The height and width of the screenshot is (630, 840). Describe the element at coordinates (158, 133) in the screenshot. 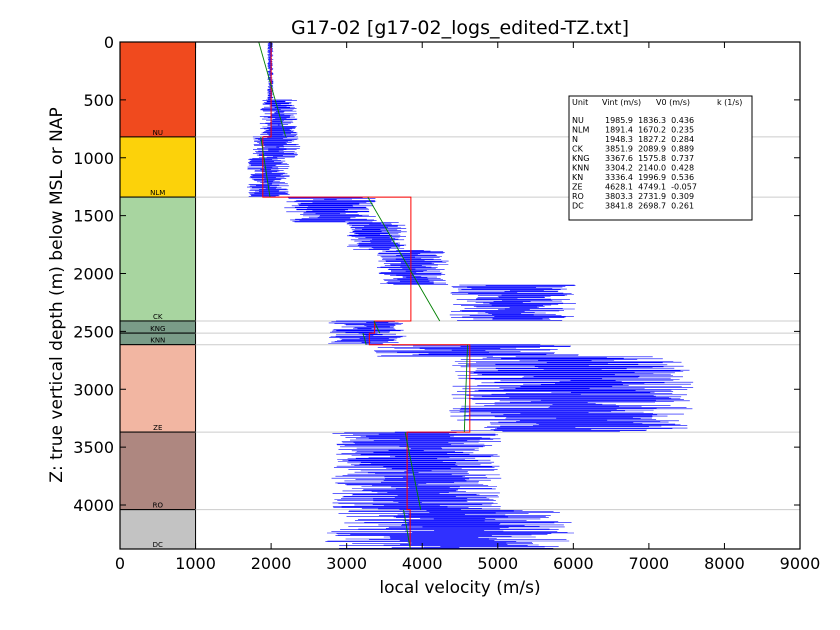

I see `unit-label: NU` at that location.